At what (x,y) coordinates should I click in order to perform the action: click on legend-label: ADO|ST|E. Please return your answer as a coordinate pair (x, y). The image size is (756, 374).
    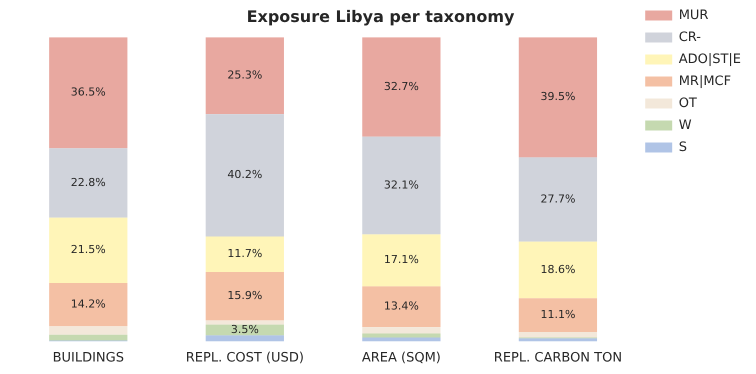
    Looking at the image, I should click on (710, 59).